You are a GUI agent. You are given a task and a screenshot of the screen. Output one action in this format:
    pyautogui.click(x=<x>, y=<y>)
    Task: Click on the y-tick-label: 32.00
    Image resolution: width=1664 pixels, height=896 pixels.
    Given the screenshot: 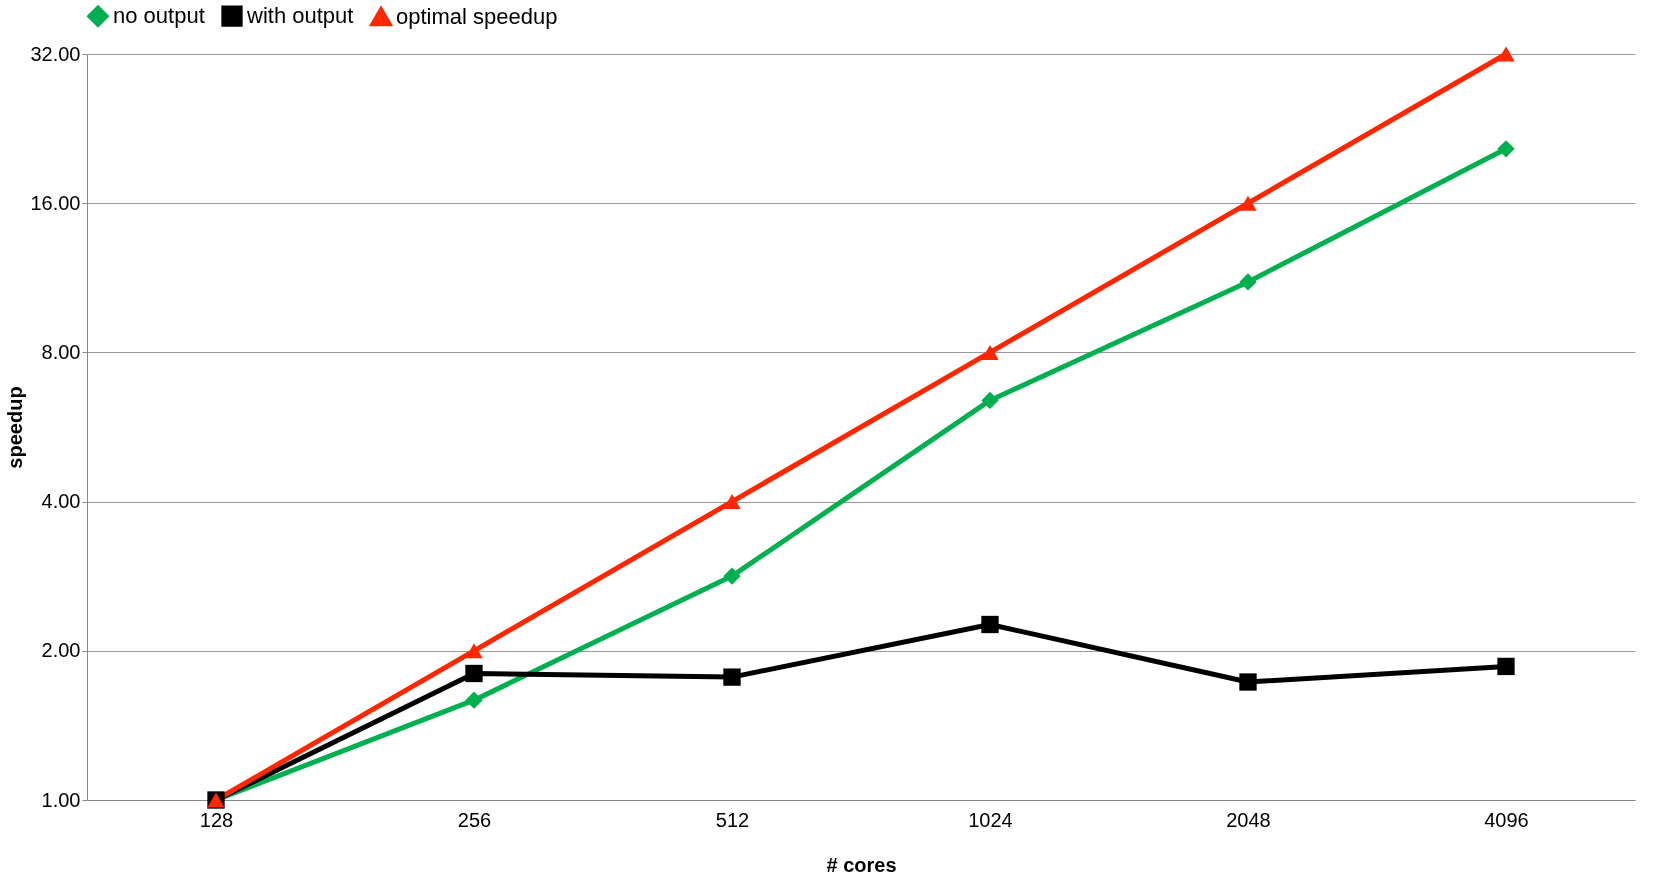 What is the action you would take?
    pyautogui.click(x=55, y=53)
    